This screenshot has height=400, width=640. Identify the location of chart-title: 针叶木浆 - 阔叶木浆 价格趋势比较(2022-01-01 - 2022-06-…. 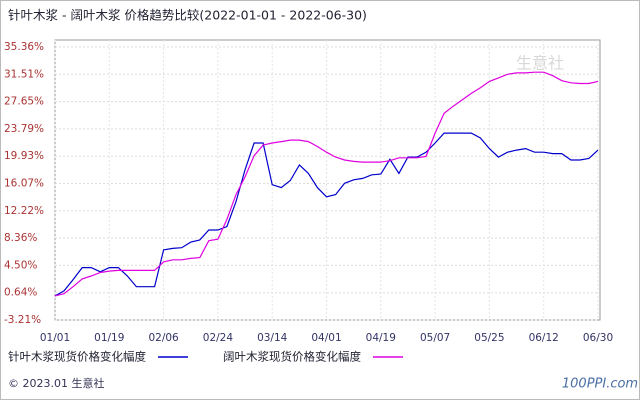
(187, 15).